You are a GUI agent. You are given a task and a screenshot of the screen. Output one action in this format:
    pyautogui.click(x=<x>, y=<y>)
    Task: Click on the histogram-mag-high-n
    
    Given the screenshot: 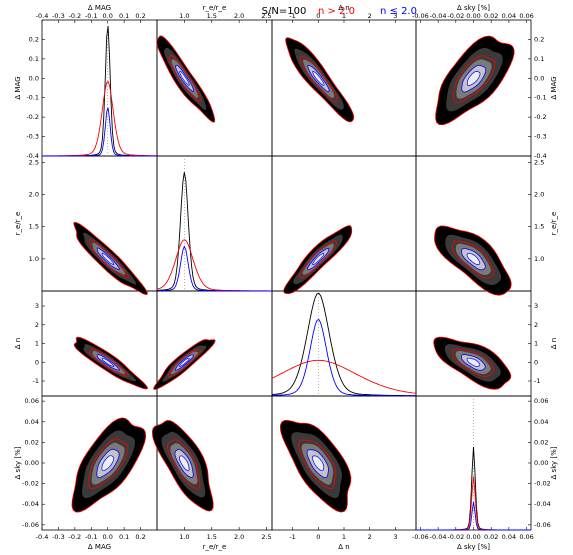 What is the action you would take?
    pyautogui.click(x=99, y=118)
    